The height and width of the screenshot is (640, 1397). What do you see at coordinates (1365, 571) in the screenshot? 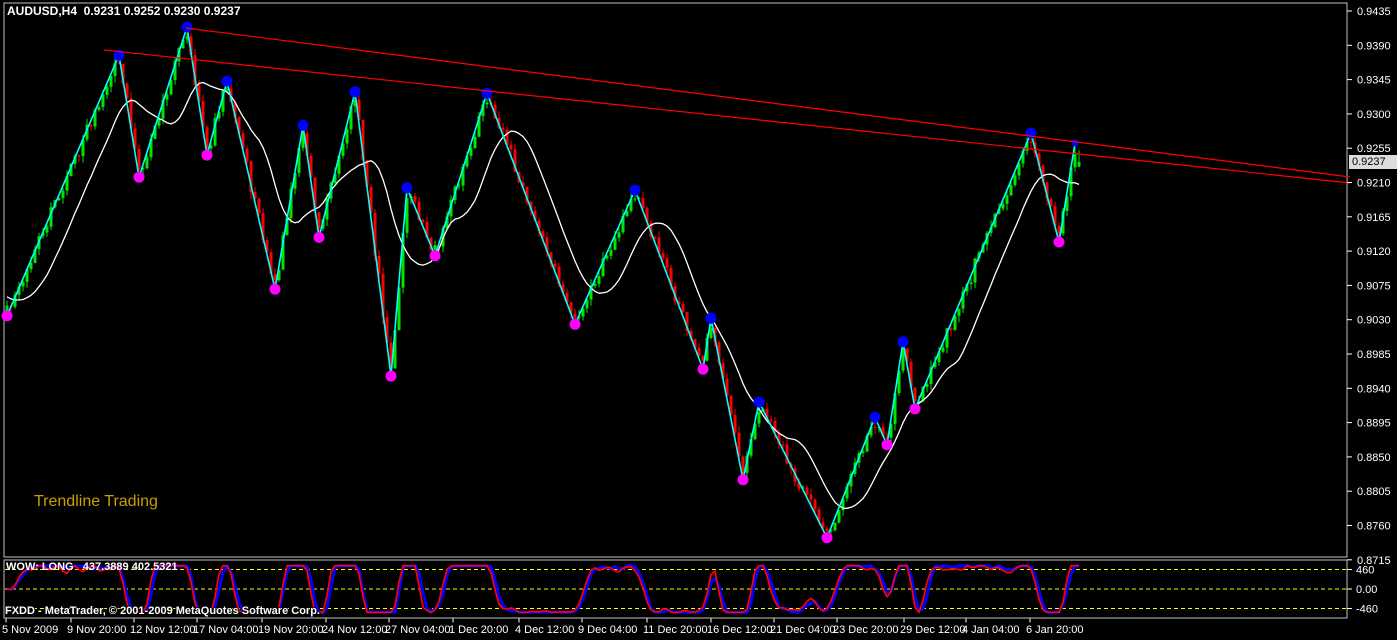
I see `indicator-level-label: 460` at bounding box center [1365, 571].